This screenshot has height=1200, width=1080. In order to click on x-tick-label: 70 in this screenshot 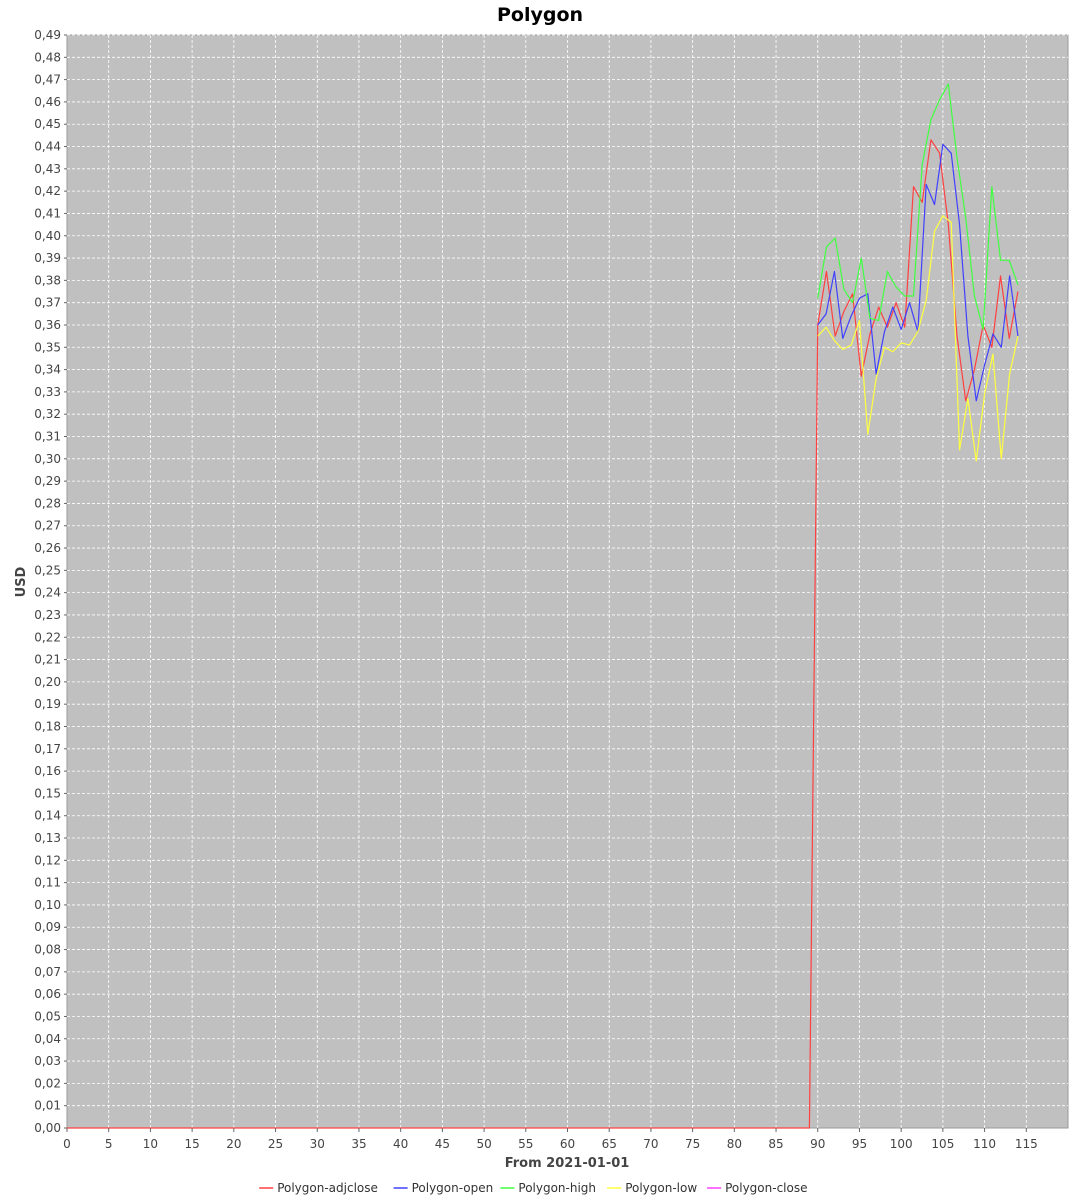, I will do `click(650, 1144)`.